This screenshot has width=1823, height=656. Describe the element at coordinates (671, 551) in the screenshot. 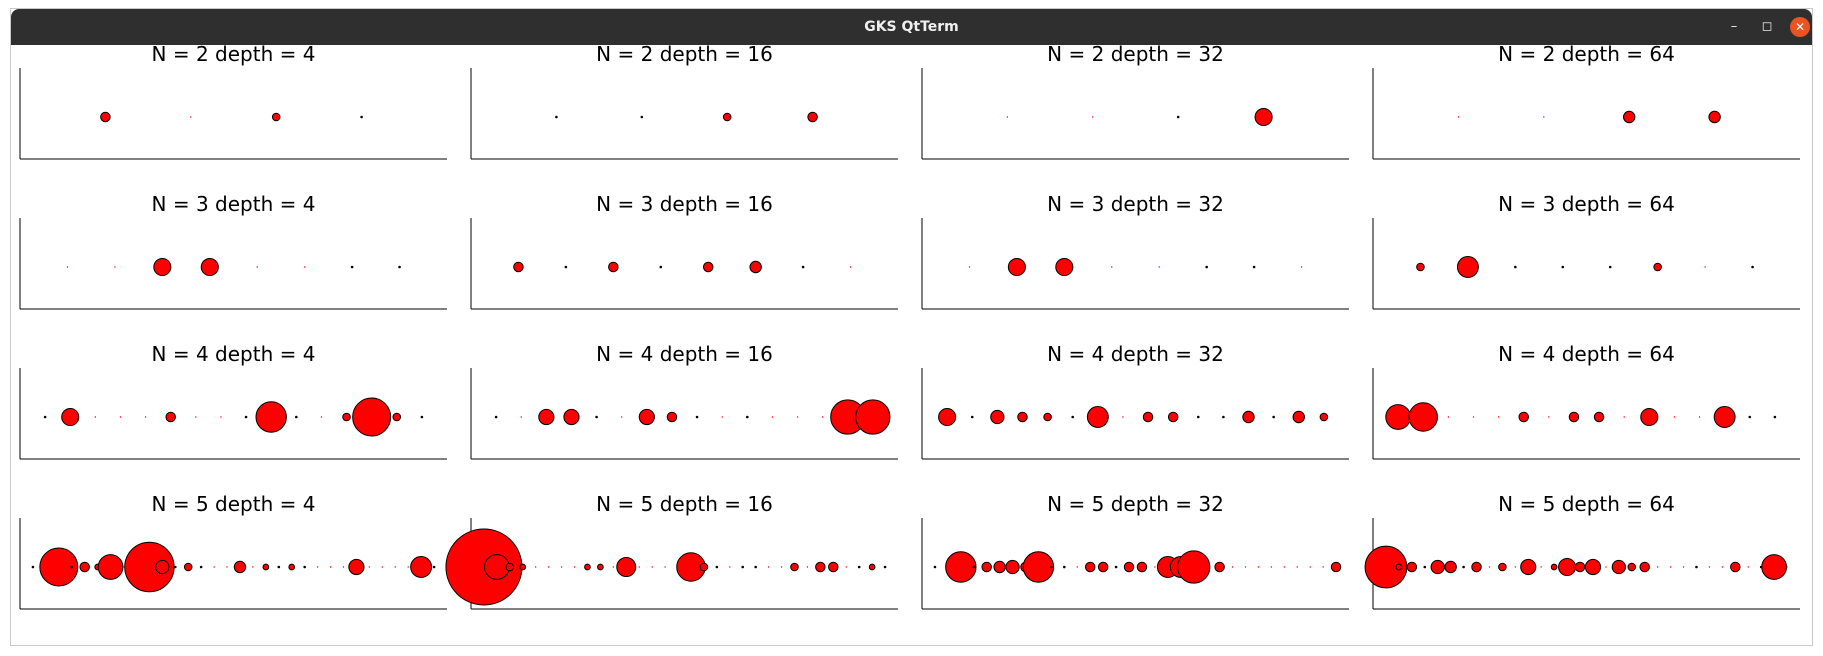

I see `subplot-14: N = 5 depth = 16` at that location.